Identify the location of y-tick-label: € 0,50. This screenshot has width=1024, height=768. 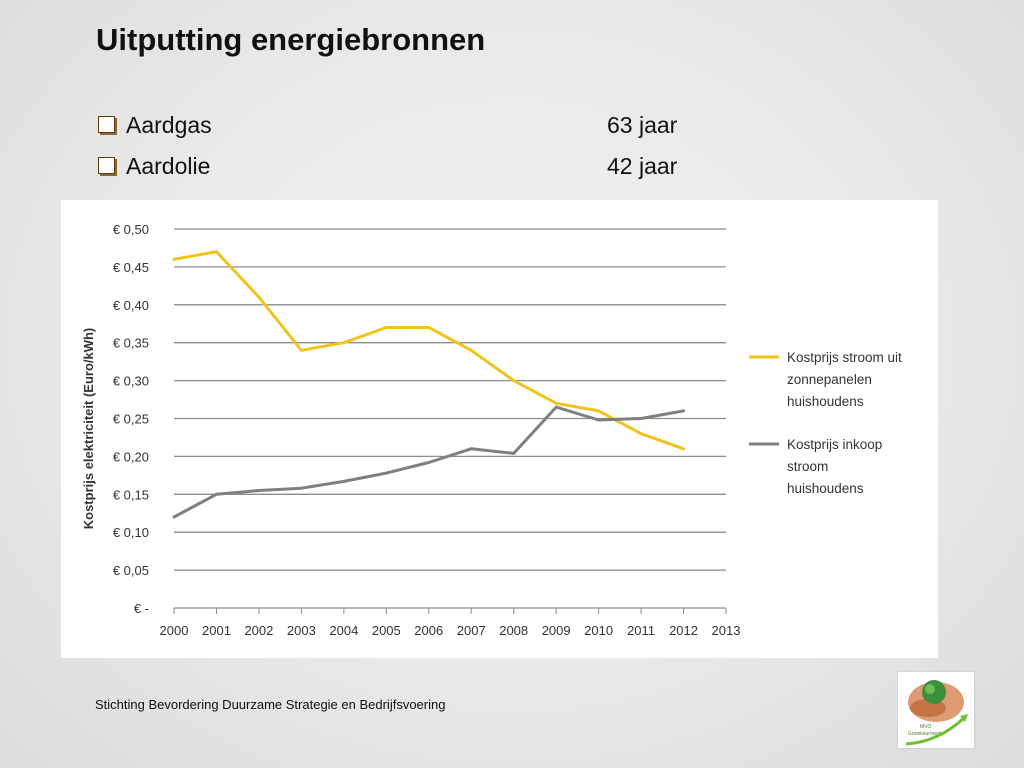
(131, 229).